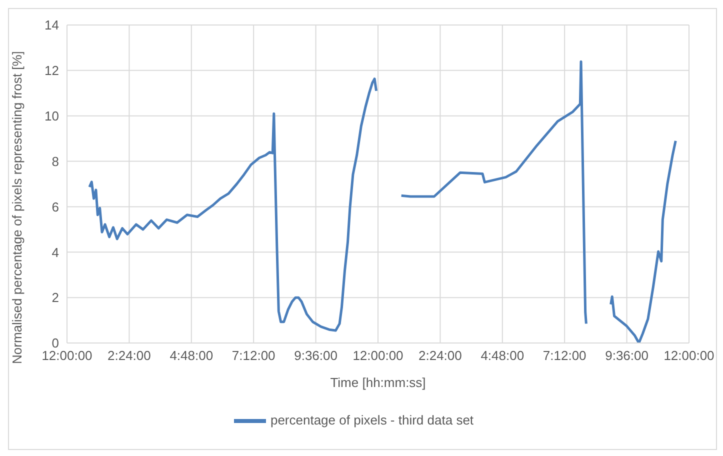 Image resolution: width=723 pixels, height=456 pixels. Describe the element at coordinates (55, 206) in the screenshot. I see `y-tick-label: 6` at that location.